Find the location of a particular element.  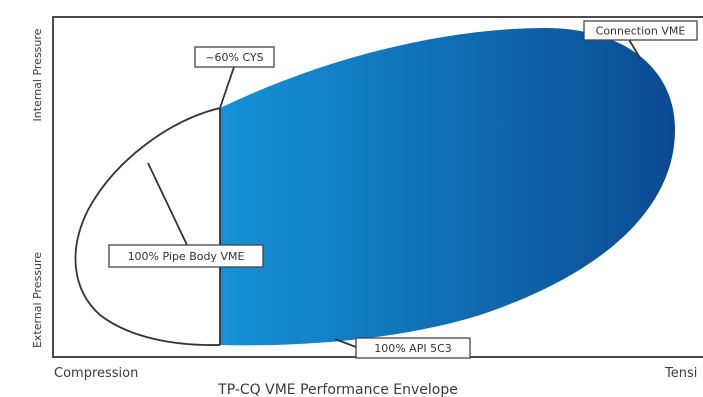

api-5c3-leader is located at coordinates (345, 343).